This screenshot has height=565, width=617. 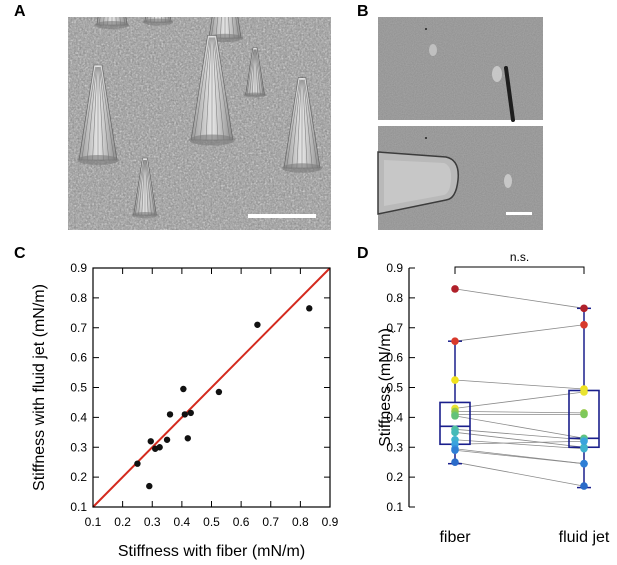 I want to click on d-category-label: fiber, so click(x=455, y=537).